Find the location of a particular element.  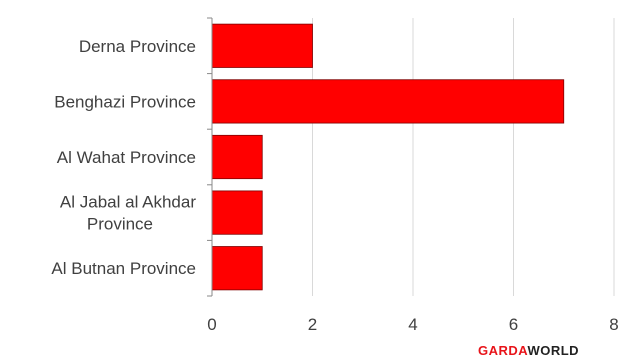

category-label-2-line-0: Al Wahat Province is located at coordinates (126, 157).